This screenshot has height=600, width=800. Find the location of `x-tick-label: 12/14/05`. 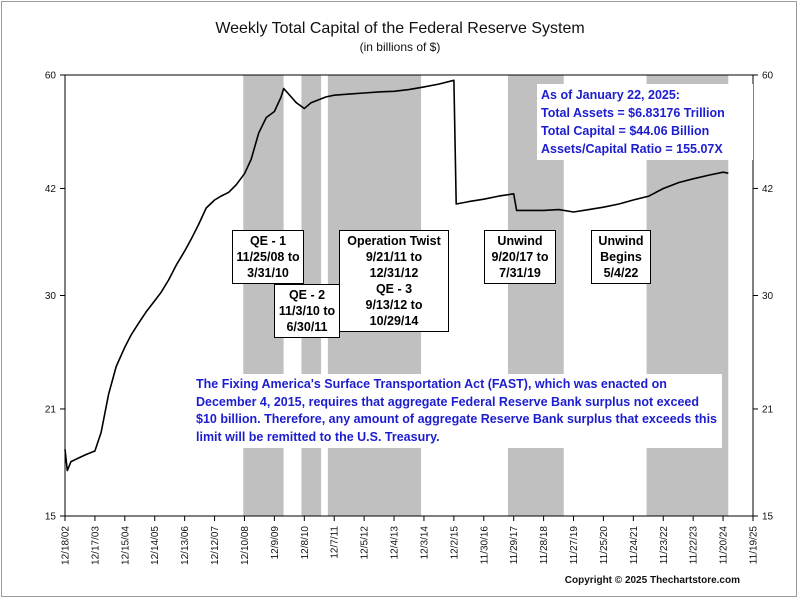

x-tick-label: 12/14/05 is located at coordinates (155, 545).